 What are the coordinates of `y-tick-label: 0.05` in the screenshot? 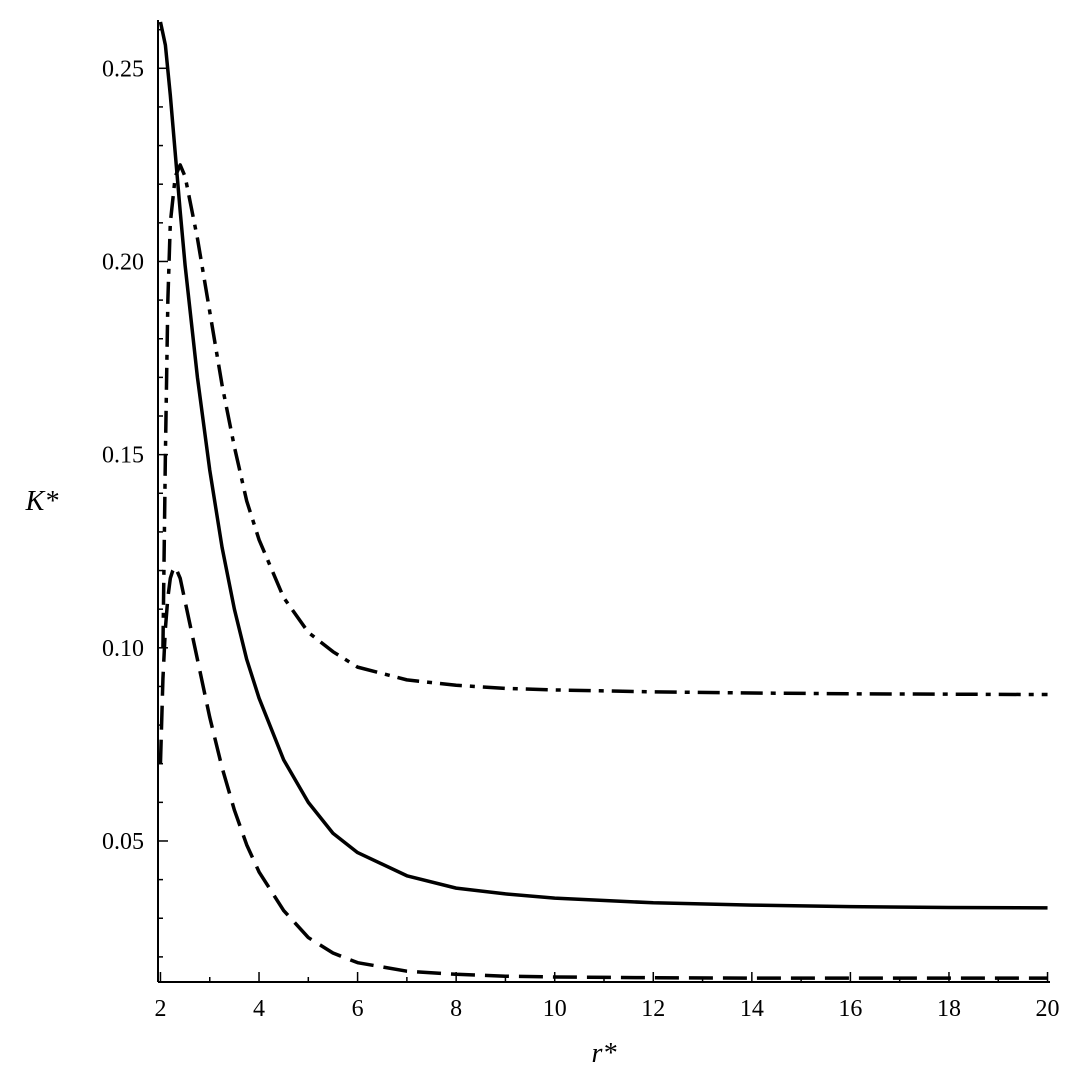 It's located at (123, 842).